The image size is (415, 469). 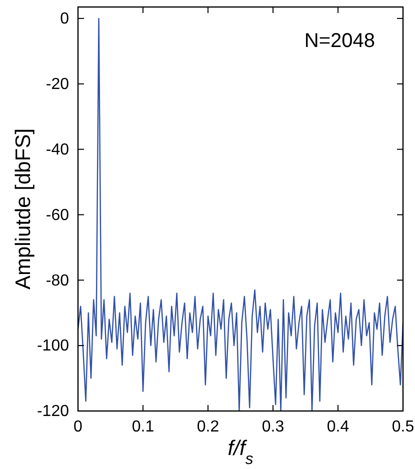 What do you see at coordinates (208, 427) in the screenshot?
I see `x-tick-label: 0.2` at bounding box center [208, 427].